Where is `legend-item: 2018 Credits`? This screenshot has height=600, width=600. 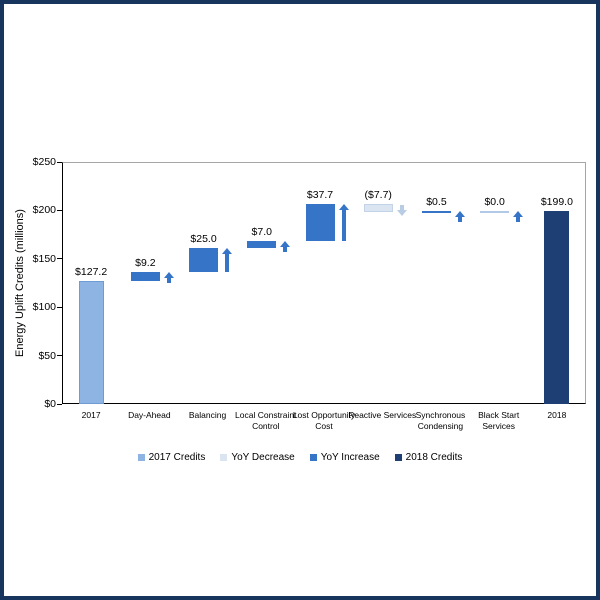 legend-item: 2018 Credits is located at coordinates (428, 457).